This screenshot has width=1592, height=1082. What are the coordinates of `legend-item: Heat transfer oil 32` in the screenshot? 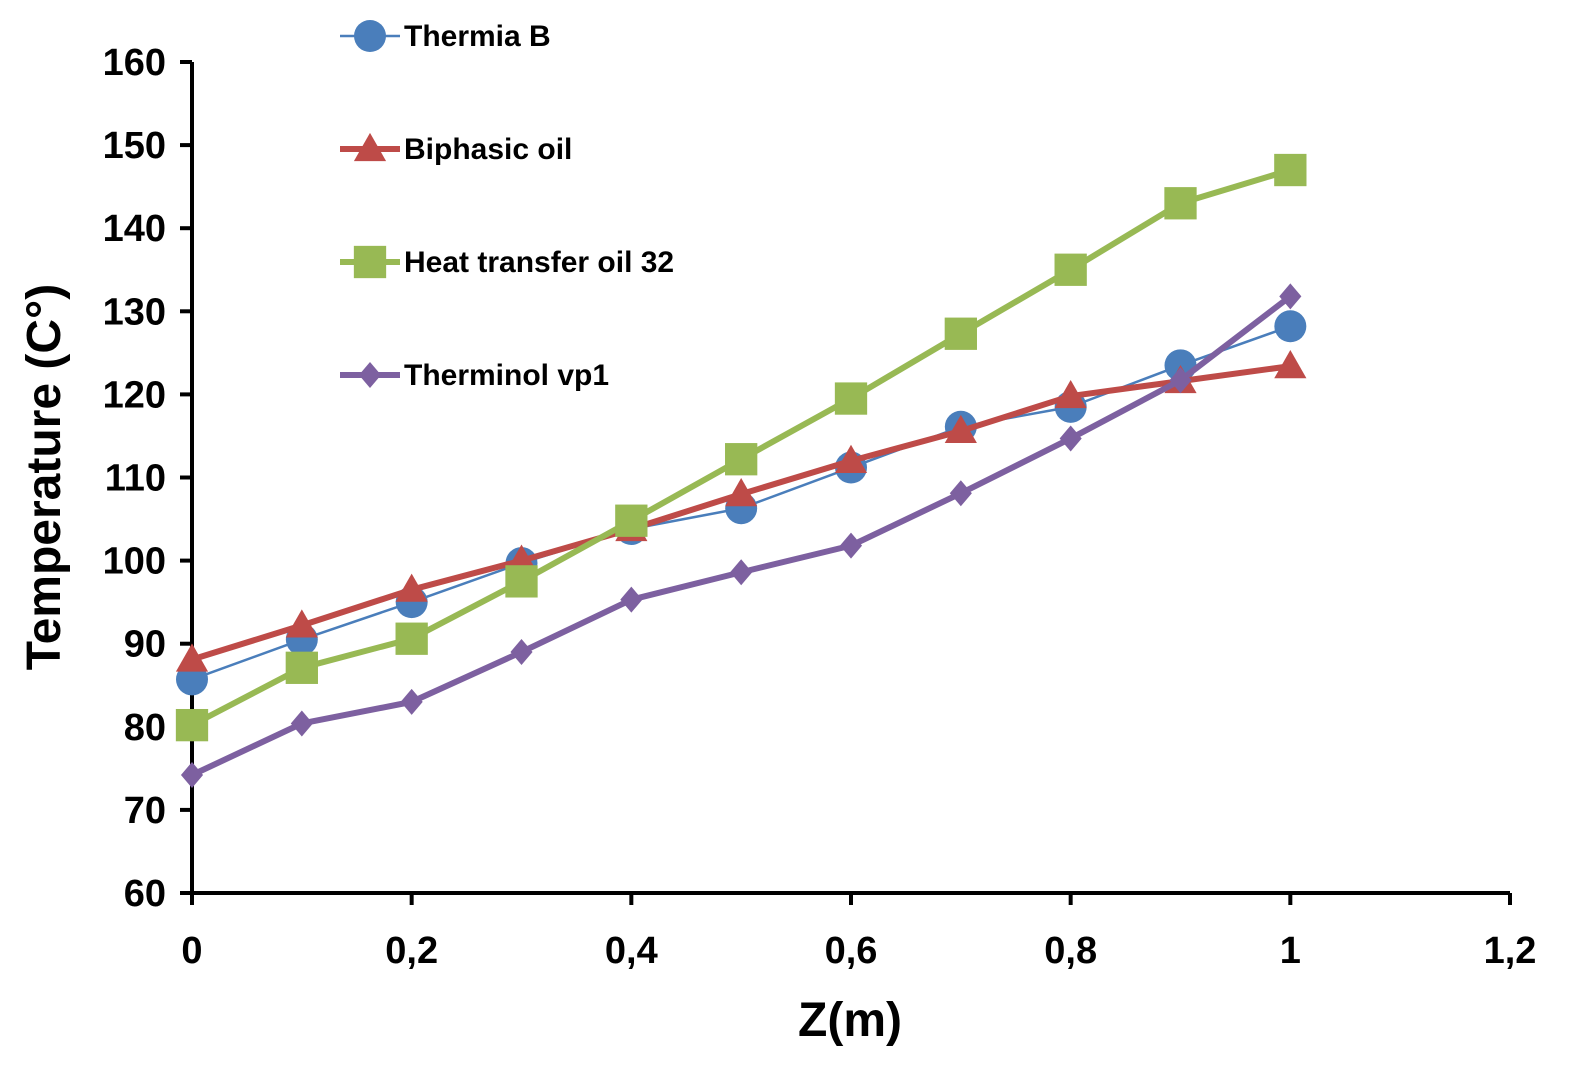 It's located at (507, 262).